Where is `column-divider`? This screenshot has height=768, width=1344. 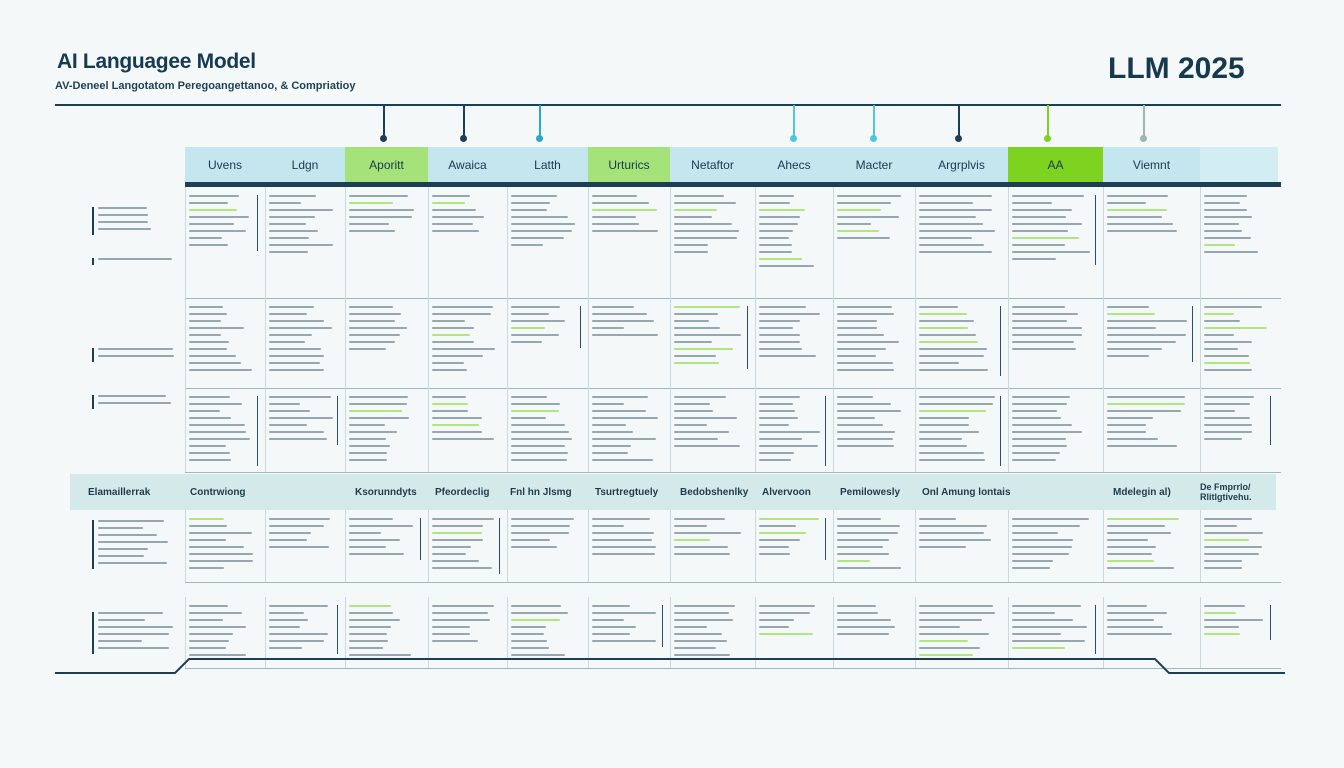 column-divider is located at coordinates (833, 242).